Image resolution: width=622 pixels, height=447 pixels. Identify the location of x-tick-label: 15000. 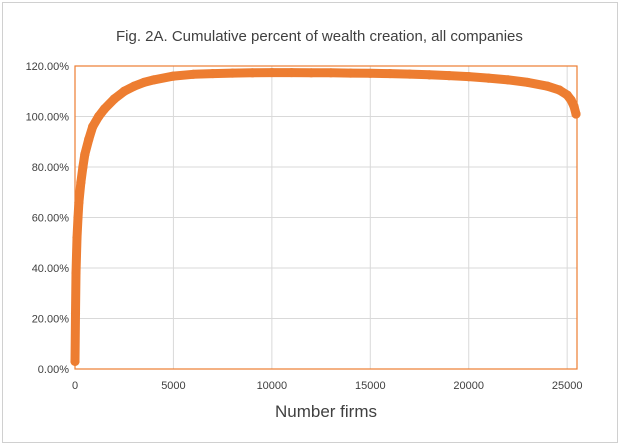
(370, 386).